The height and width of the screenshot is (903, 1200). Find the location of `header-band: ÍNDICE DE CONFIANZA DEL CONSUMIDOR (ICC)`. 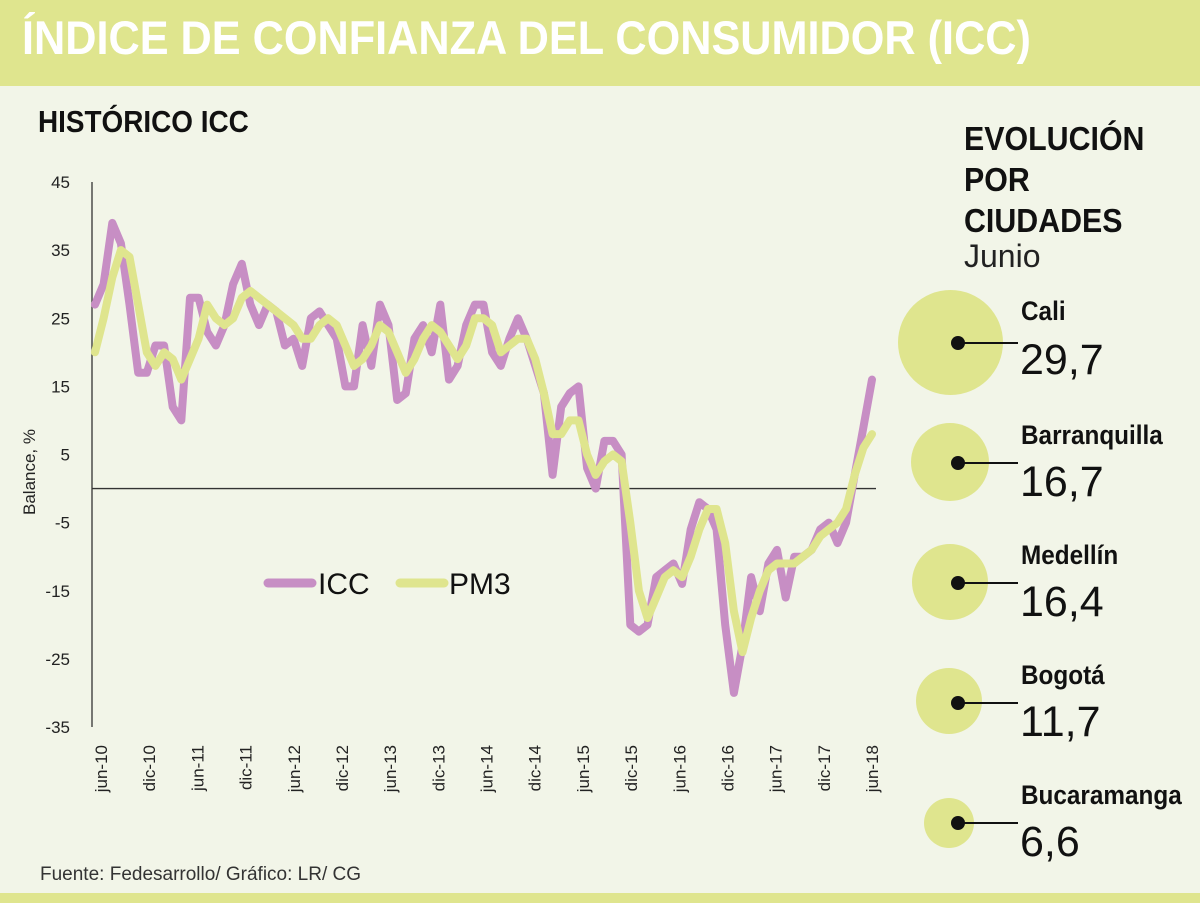

header-band: ÍNDICE DE CONFIANZA DEL CONSUMIDOR (ICC) is located at coordinates (600, 43).